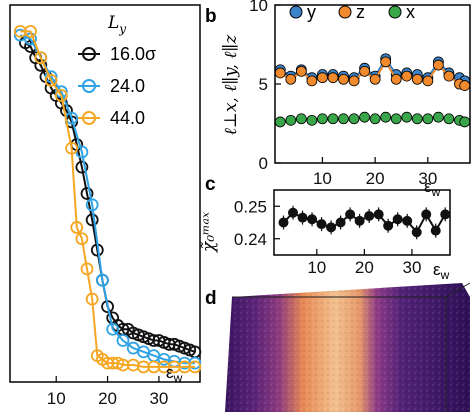 Image resolution: width=474 pixels, height=417 pixels. I want to click on panel-c-frame, so click(362, 222).